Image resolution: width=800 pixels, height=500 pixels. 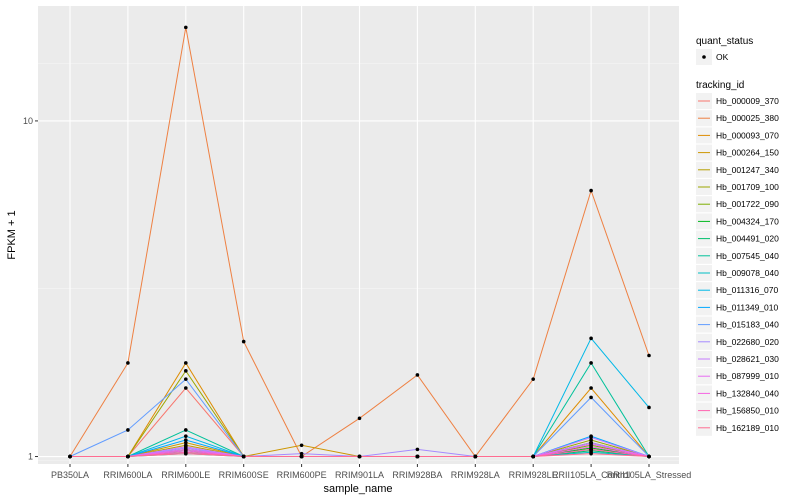 What do you see at coordinates (12, 234) in the screenshot?
I see `y-axis-title: FPKM + 1` at bounding box center [12, 234].